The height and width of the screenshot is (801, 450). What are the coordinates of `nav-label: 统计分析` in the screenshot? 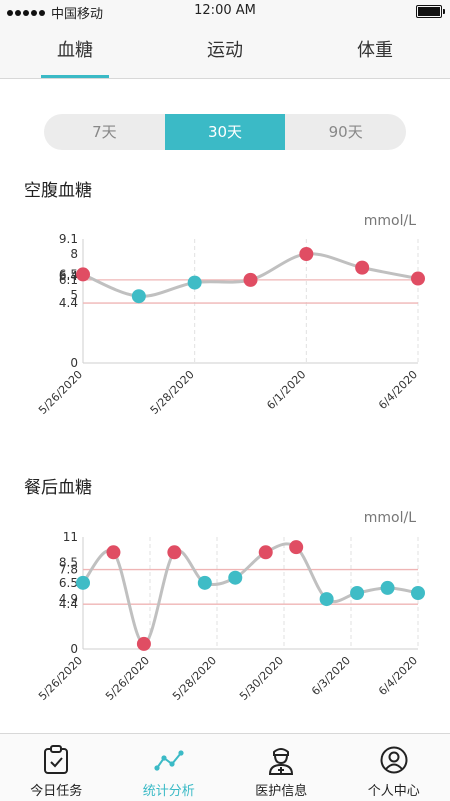 It's located at (169, 789).